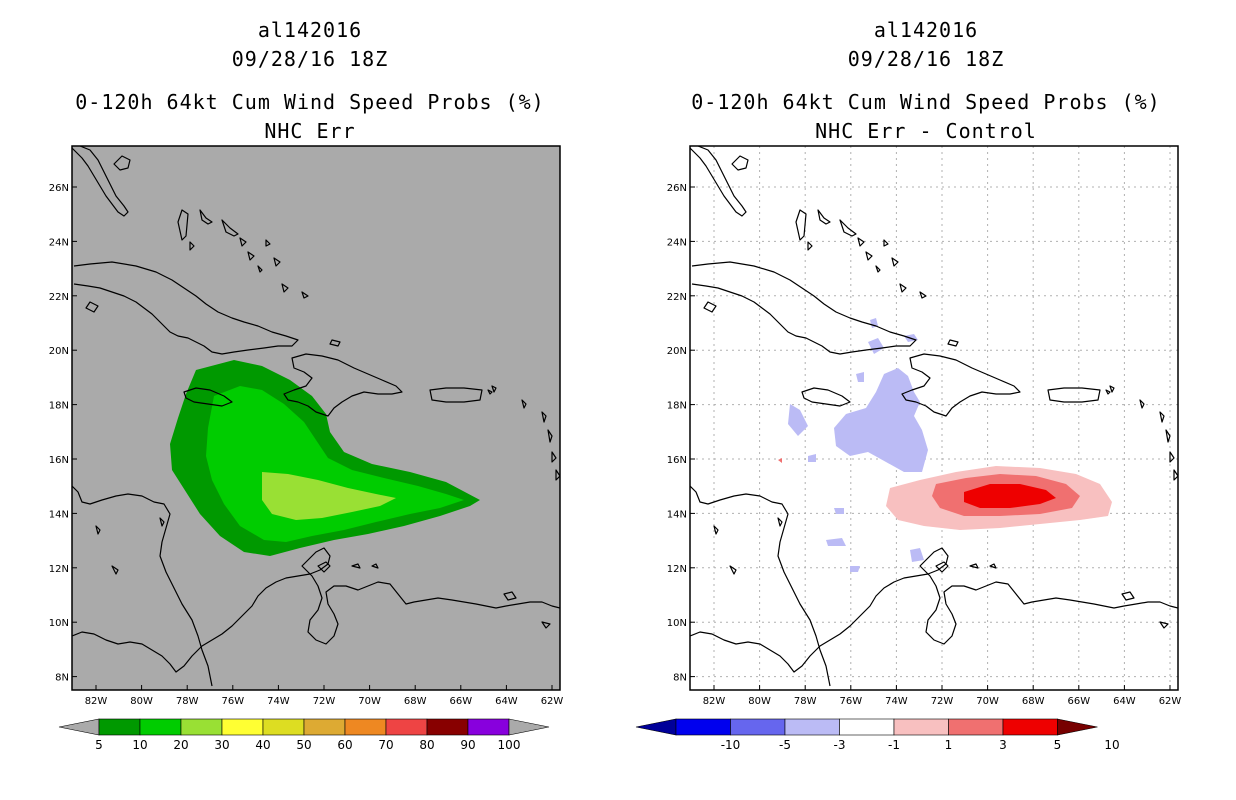 The image size is (1236, 800). What do you see at coordinates (1033, 701) in the screenshot?
I see `lon-tick-label: 68W` at bounding box center [1033, 701].